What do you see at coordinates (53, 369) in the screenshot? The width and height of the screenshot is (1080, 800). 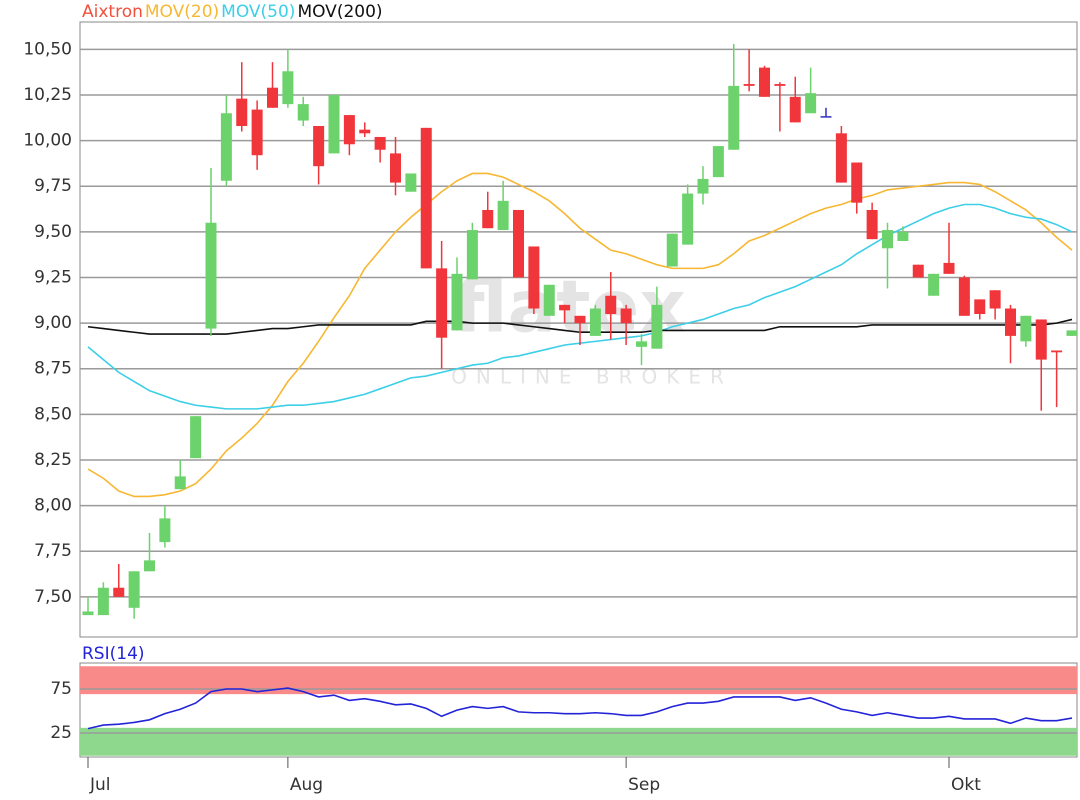 I see `y-tick-label: 8,75` at bounding box center [53, 369].